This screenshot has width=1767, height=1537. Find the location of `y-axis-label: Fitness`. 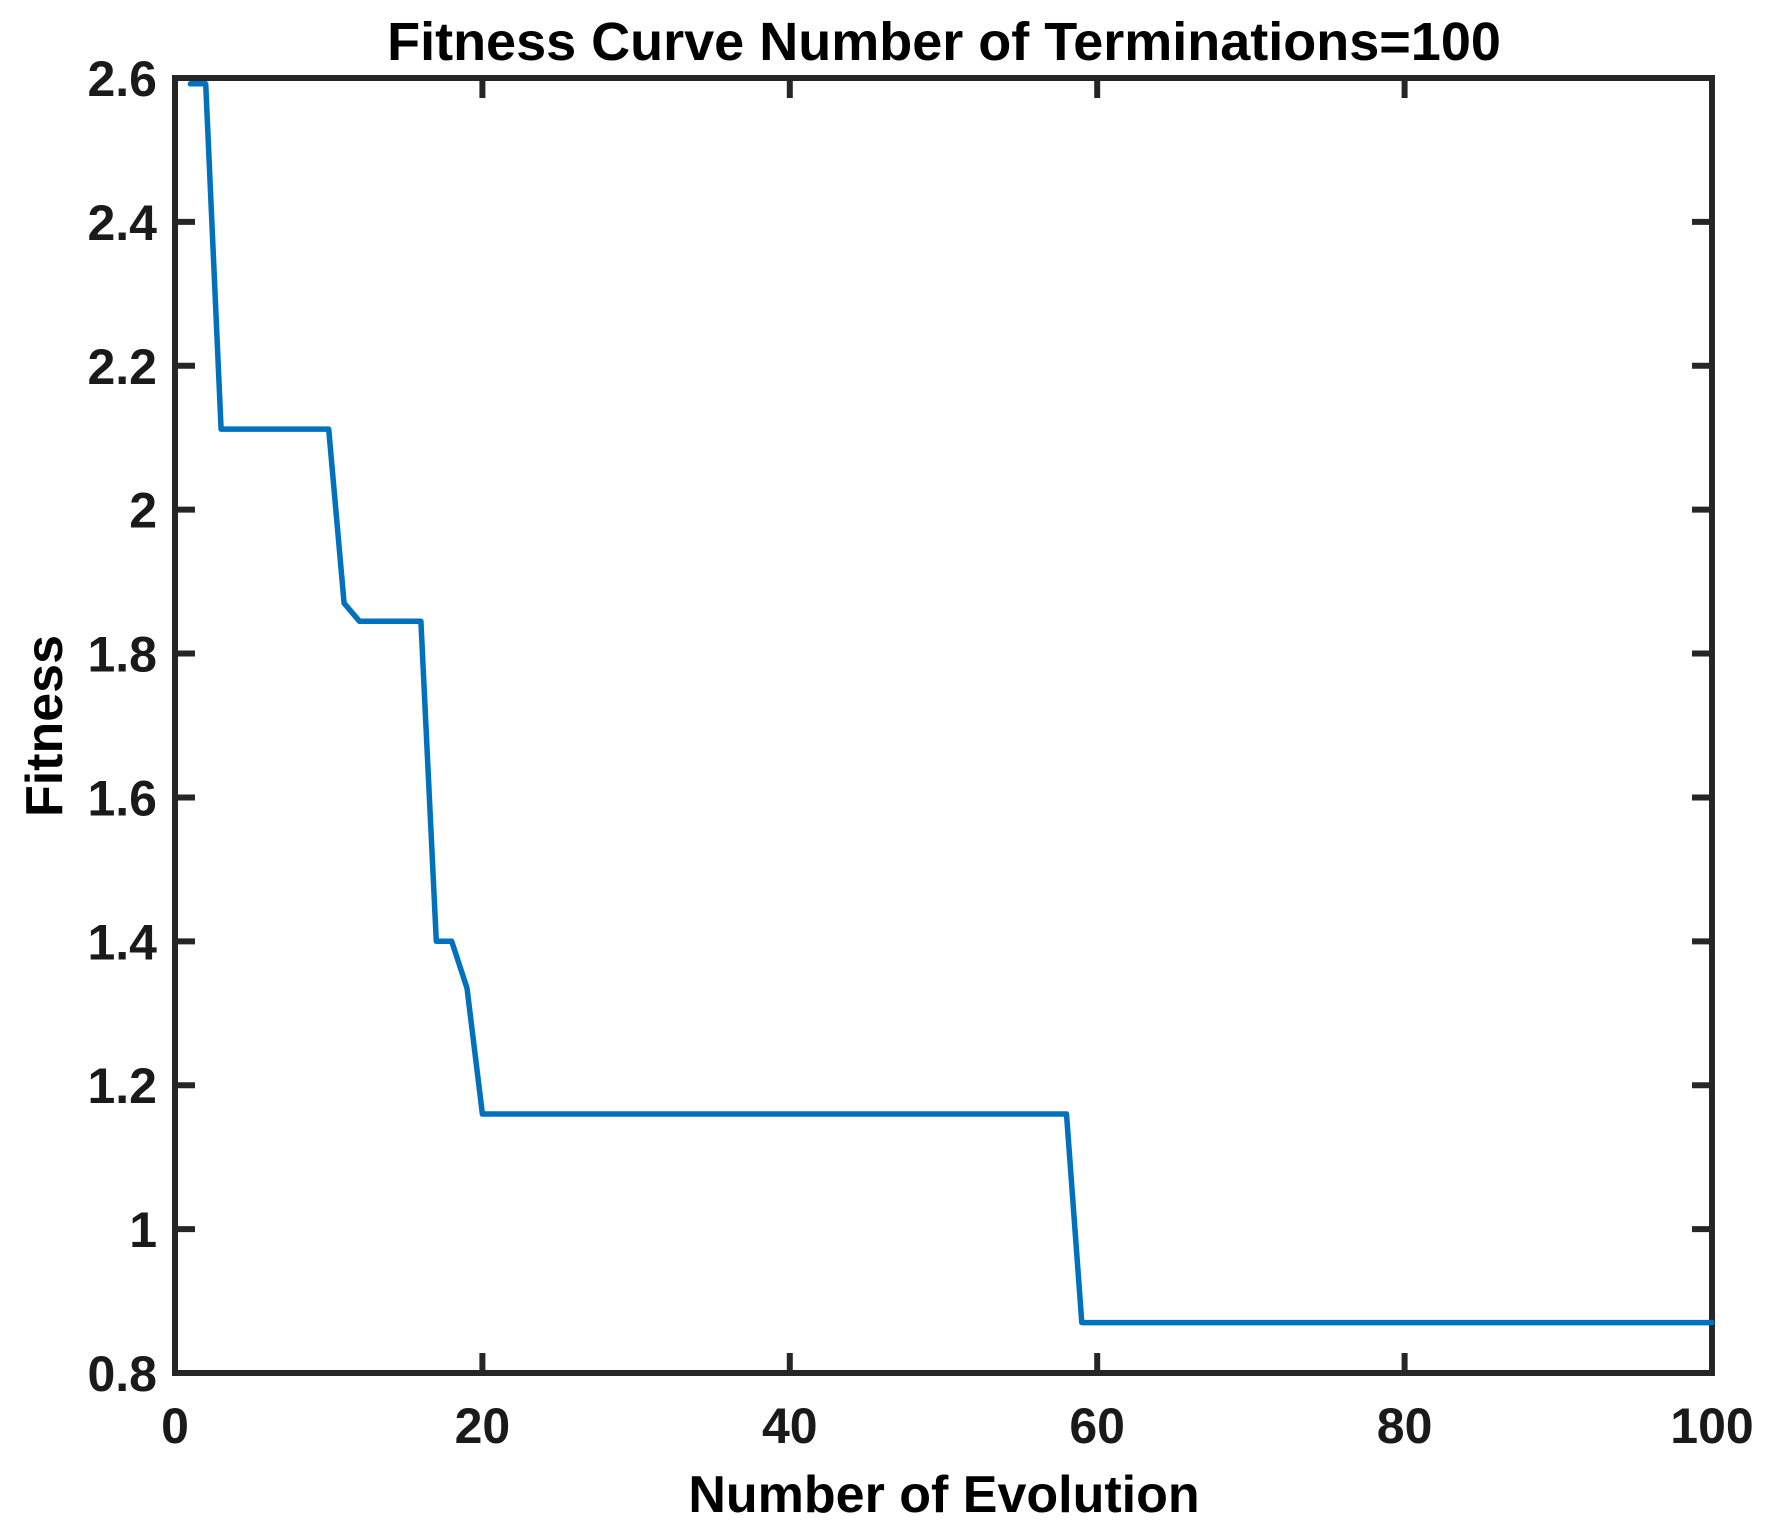

y-axis-label: Fitness is located at coordinates (45, 726).